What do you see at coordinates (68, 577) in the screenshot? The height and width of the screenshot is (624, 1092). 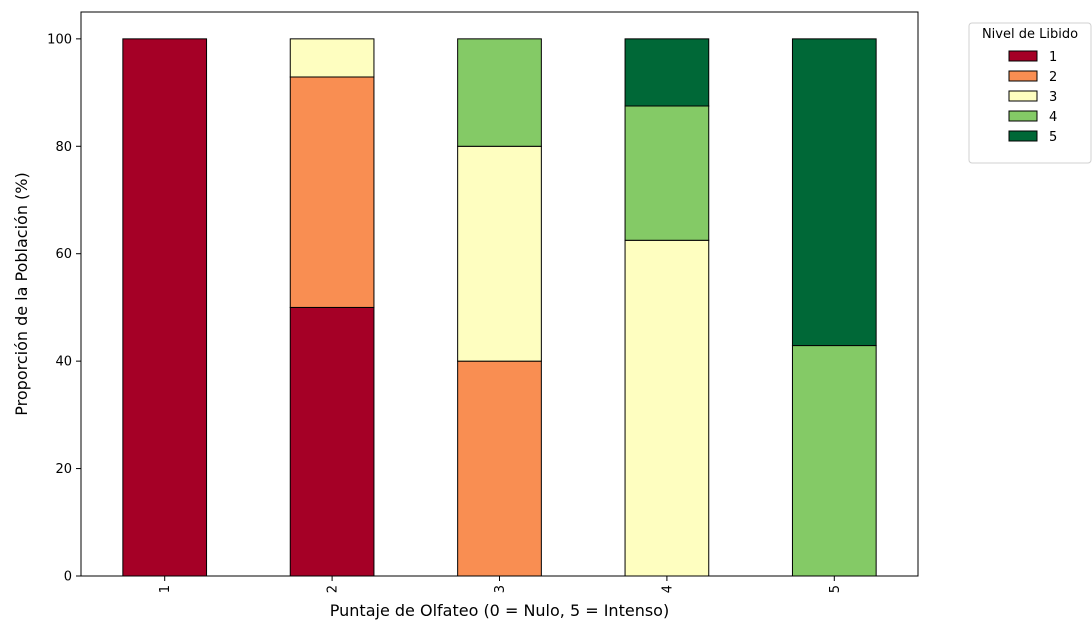 I see `y-tick-label: 0` at bounding box center [68, 577].